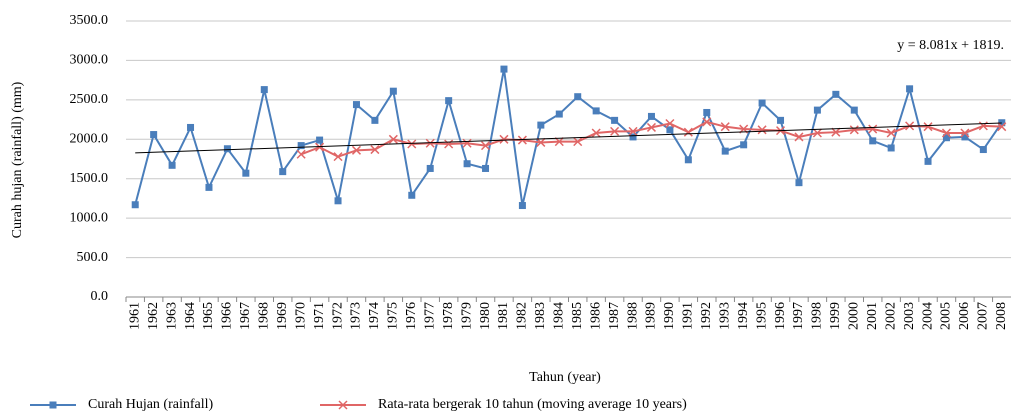 The height and width of the screenshot is (418, 1011). Describe the element at coordinates (282, 316) in the screenshot. I see `x-tick-label: 1969` at that location.